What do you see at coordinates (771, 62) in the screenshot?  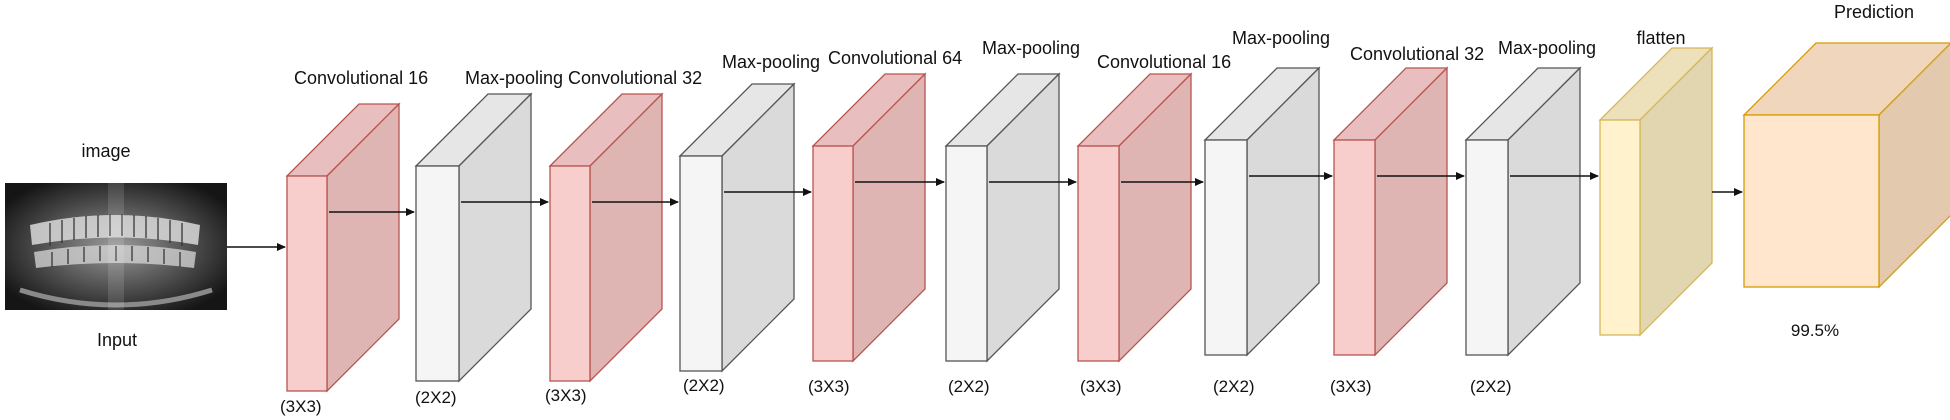 I see `pool-layer-4-label: Max-pooling` at bounding box center [771, 62].